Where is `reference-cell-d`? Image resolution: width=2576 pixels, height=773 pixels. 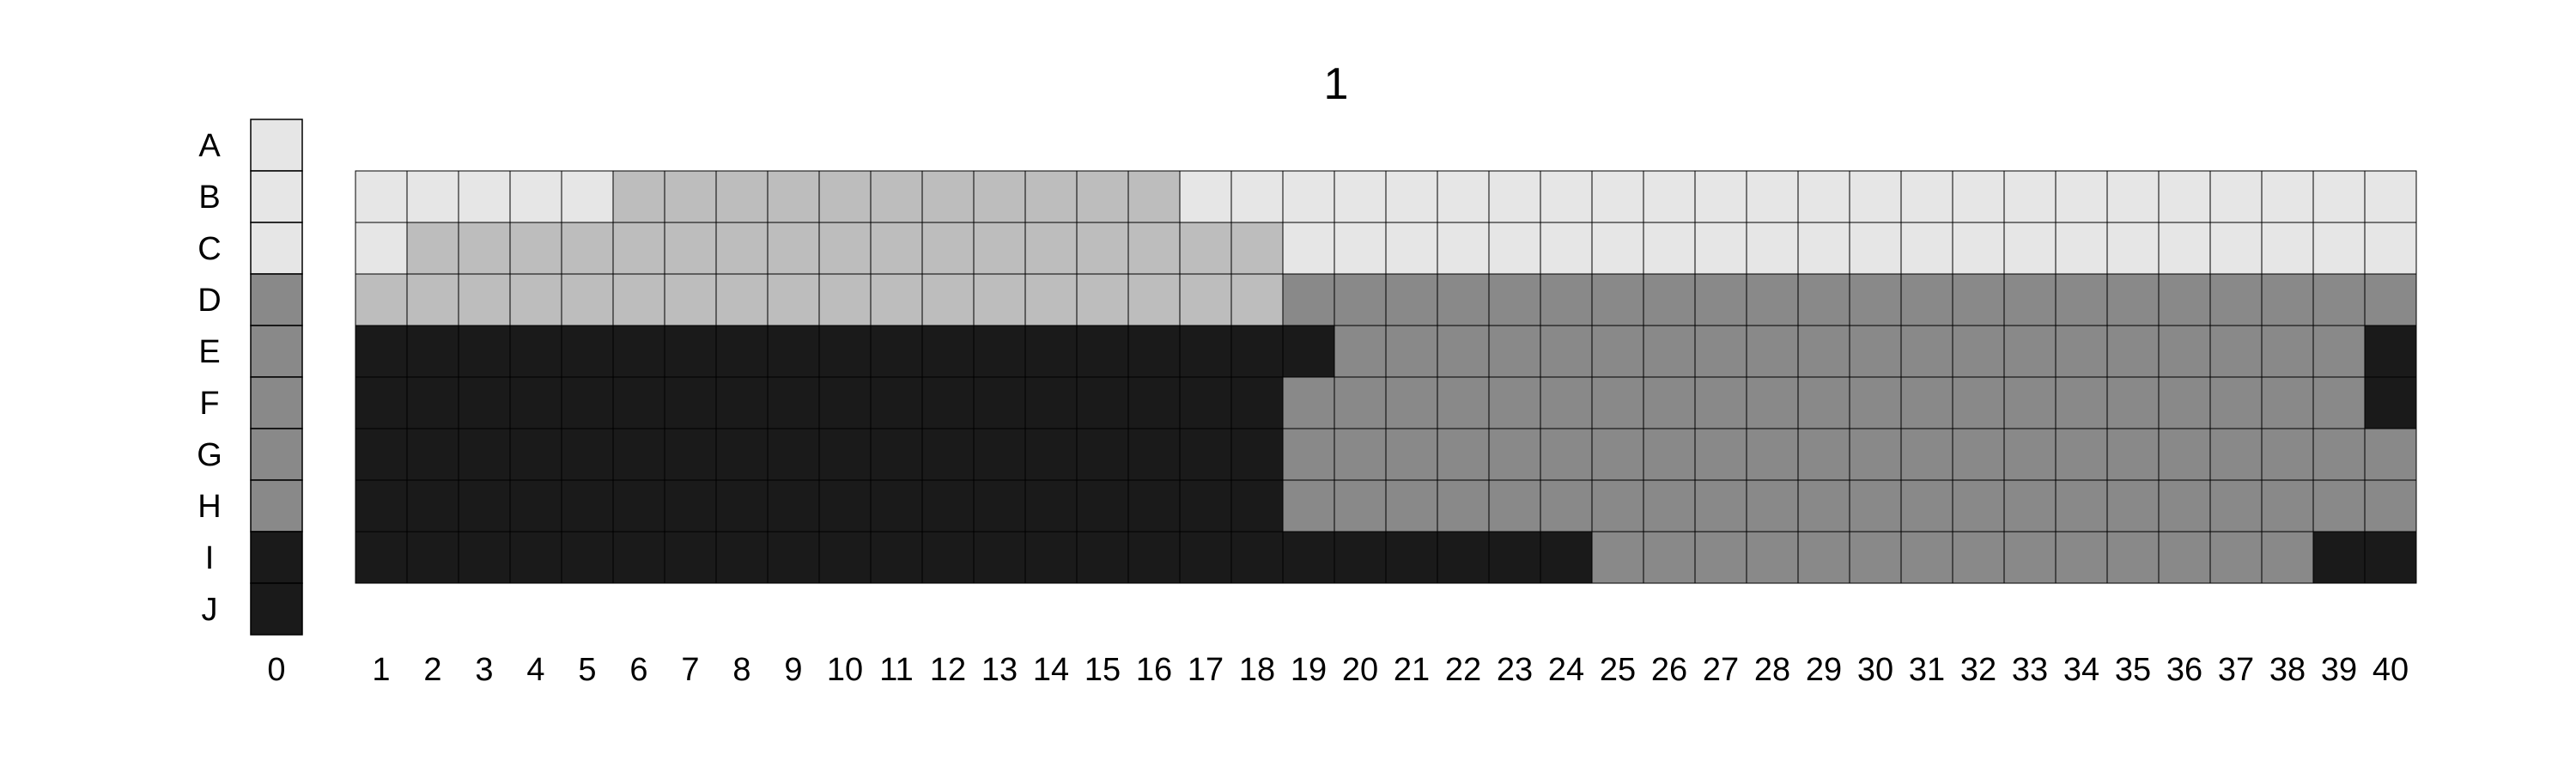 reference-cell-d is located at coordinates (276, 299).